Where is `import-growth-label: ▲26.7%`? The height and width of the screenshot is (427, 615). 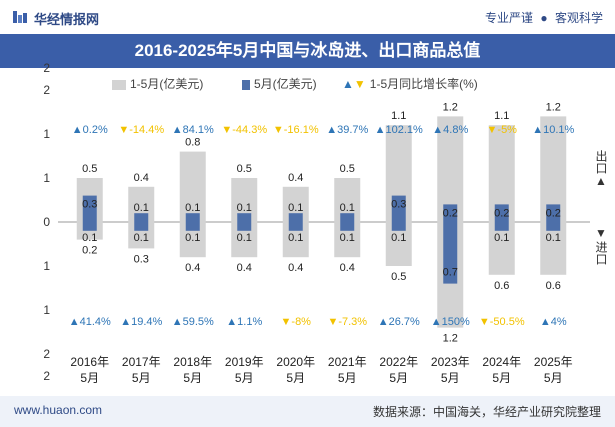 import-growth-label: ▲26.7% is located at coordinates (399, 322).